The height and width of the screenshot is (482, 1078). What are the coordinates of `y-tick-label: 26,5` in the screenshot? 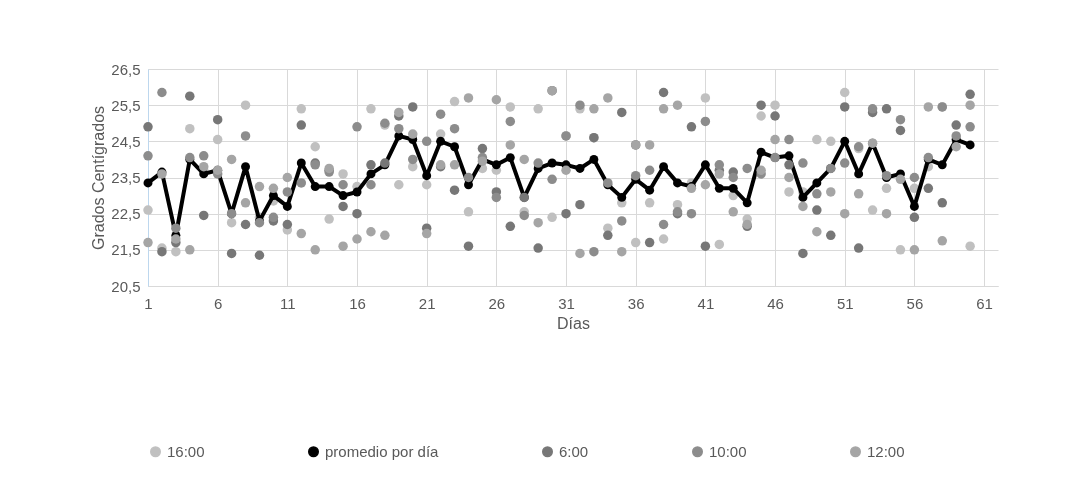 It's located at (126, 69).